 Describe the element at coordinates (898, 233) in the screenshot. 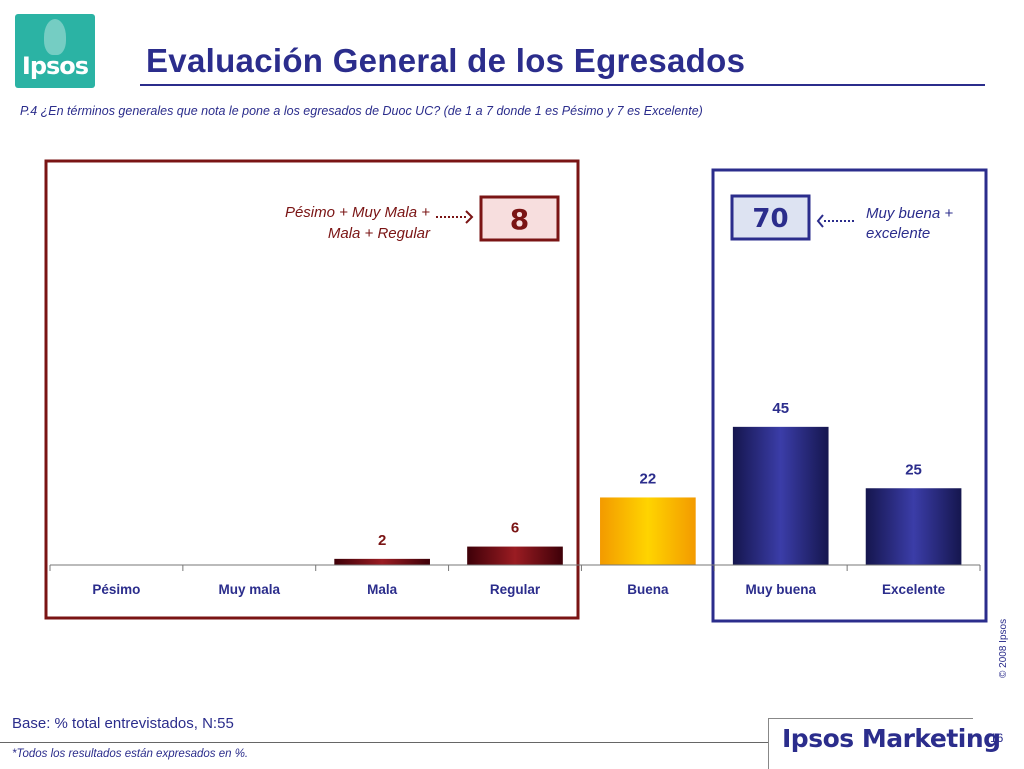

I see `positive-summary-label-line2: excelente` at that location.